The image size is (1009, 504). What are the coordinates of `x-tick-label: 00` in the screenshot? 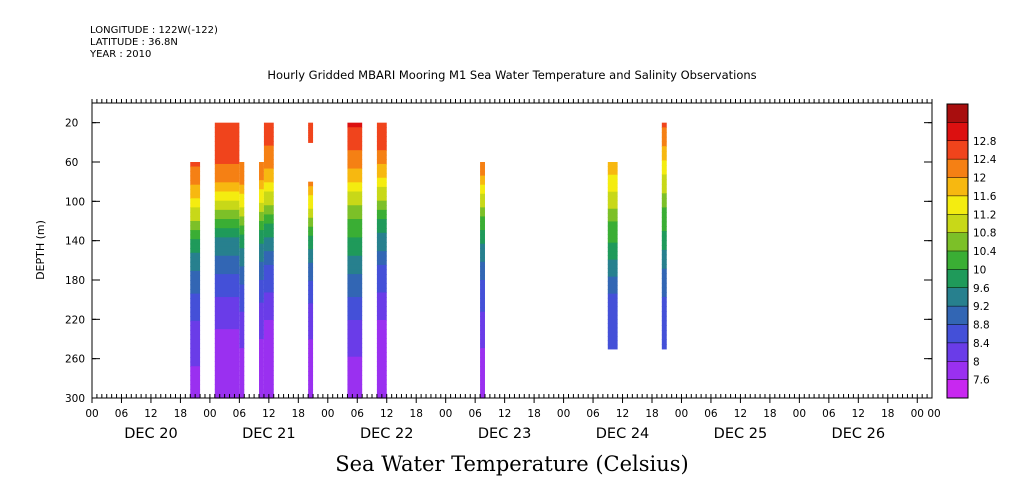 It's located at (681, 414).